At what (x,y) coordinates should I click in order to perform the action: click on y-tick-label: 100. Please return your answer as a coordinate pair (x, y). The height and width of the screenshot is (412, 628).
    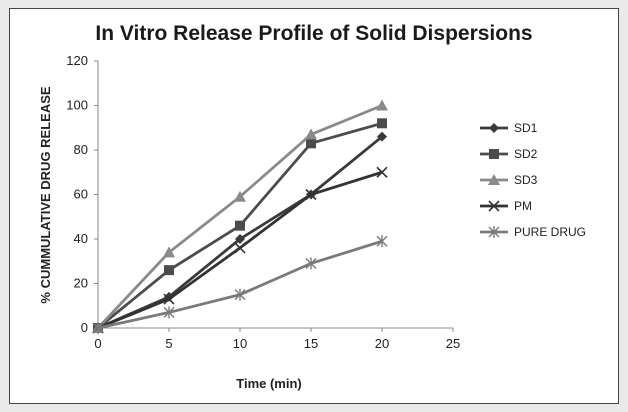
    Looking at the image, I should click on (77, 105).